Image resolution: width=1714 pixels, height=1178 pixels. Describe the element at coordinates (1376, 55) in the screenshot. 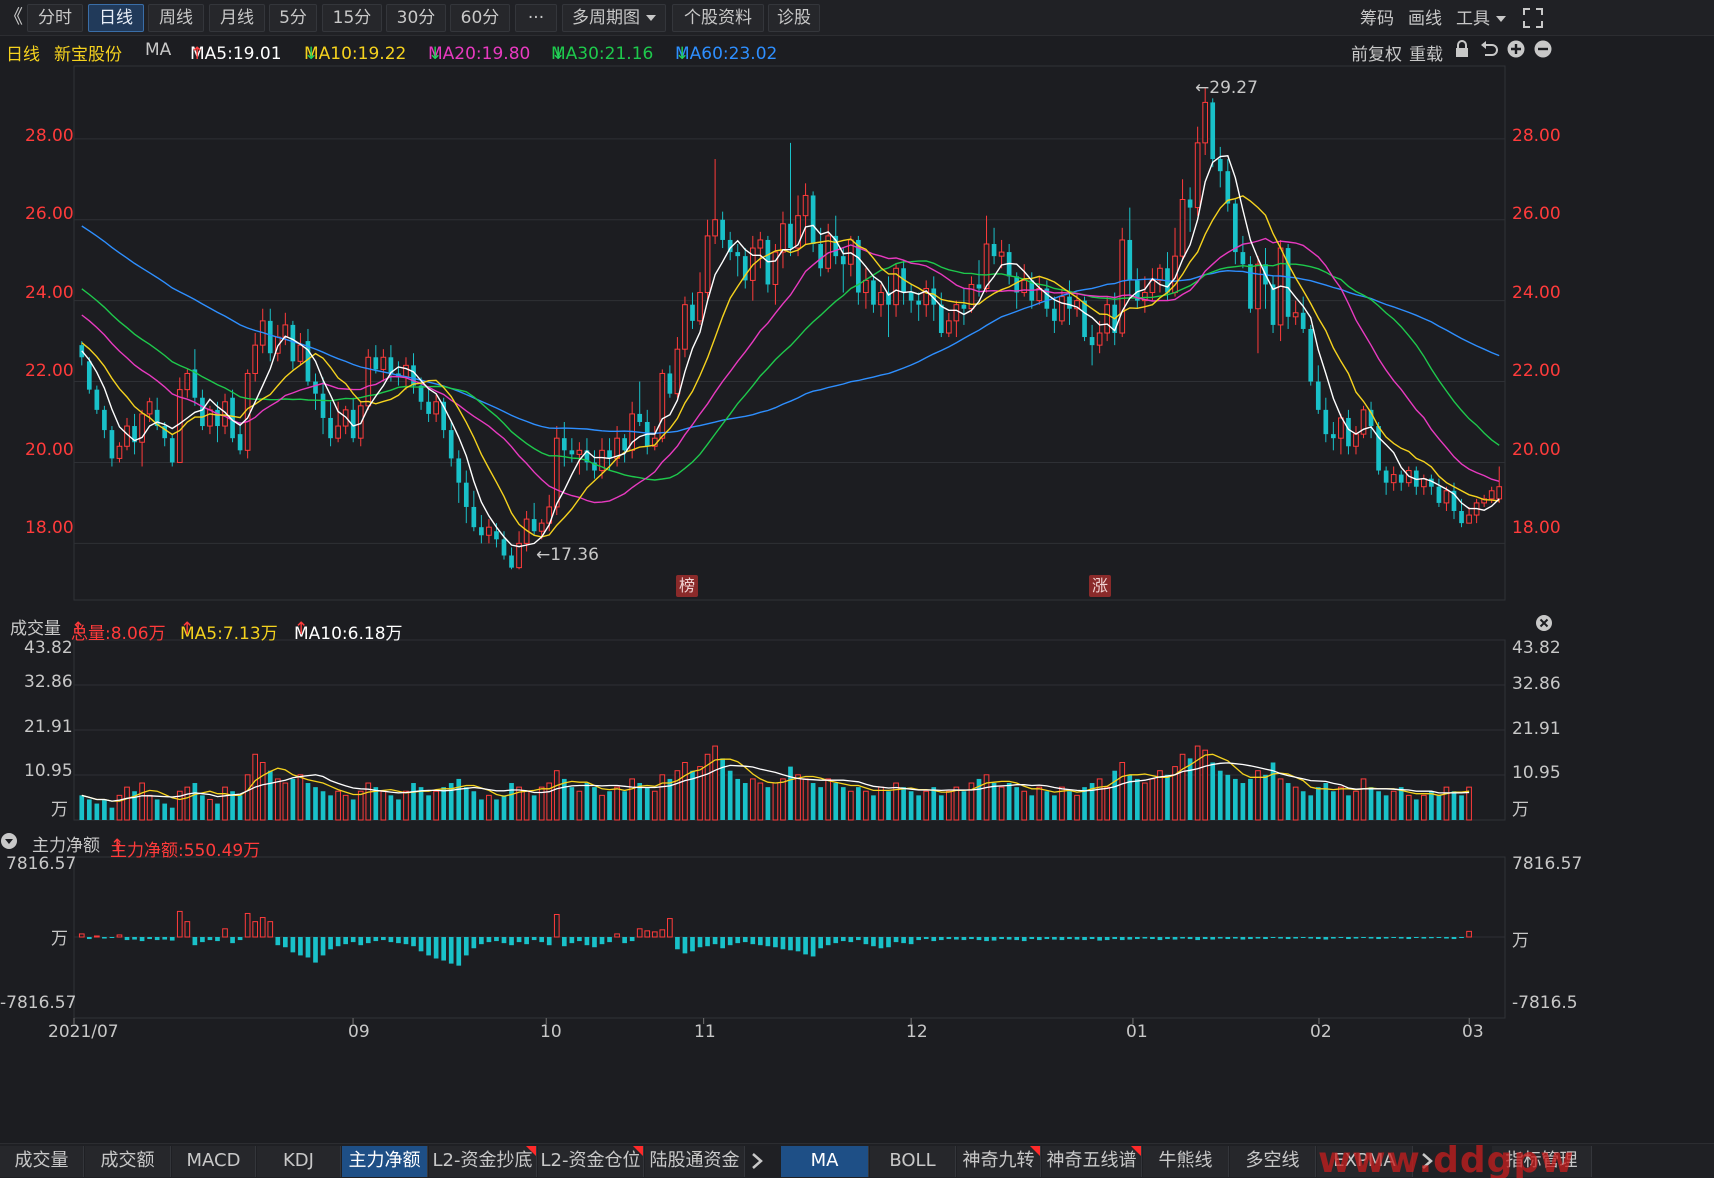

I see `adjust-button: 前复权` at that location.